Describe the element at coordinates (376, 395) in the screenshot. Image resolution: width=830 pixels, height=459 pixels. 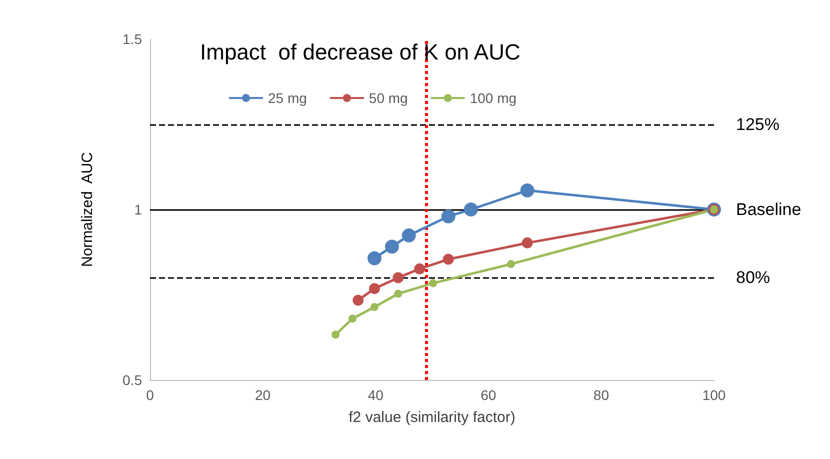
I see `x-tick-label: 40` at that location.